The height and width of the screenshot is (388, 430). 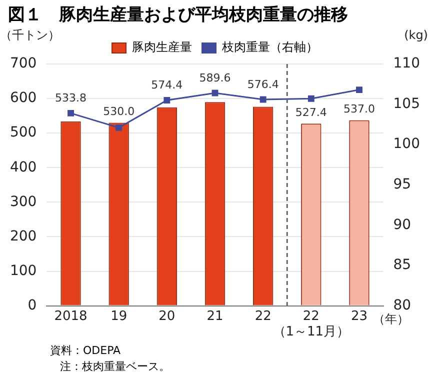 What do you see at coordinates (178, 15) in the screenshot?
I see `chart-title: 図１ 豚肉生産量および平均枝肉重量の推移` at bounding box center [178, 15].